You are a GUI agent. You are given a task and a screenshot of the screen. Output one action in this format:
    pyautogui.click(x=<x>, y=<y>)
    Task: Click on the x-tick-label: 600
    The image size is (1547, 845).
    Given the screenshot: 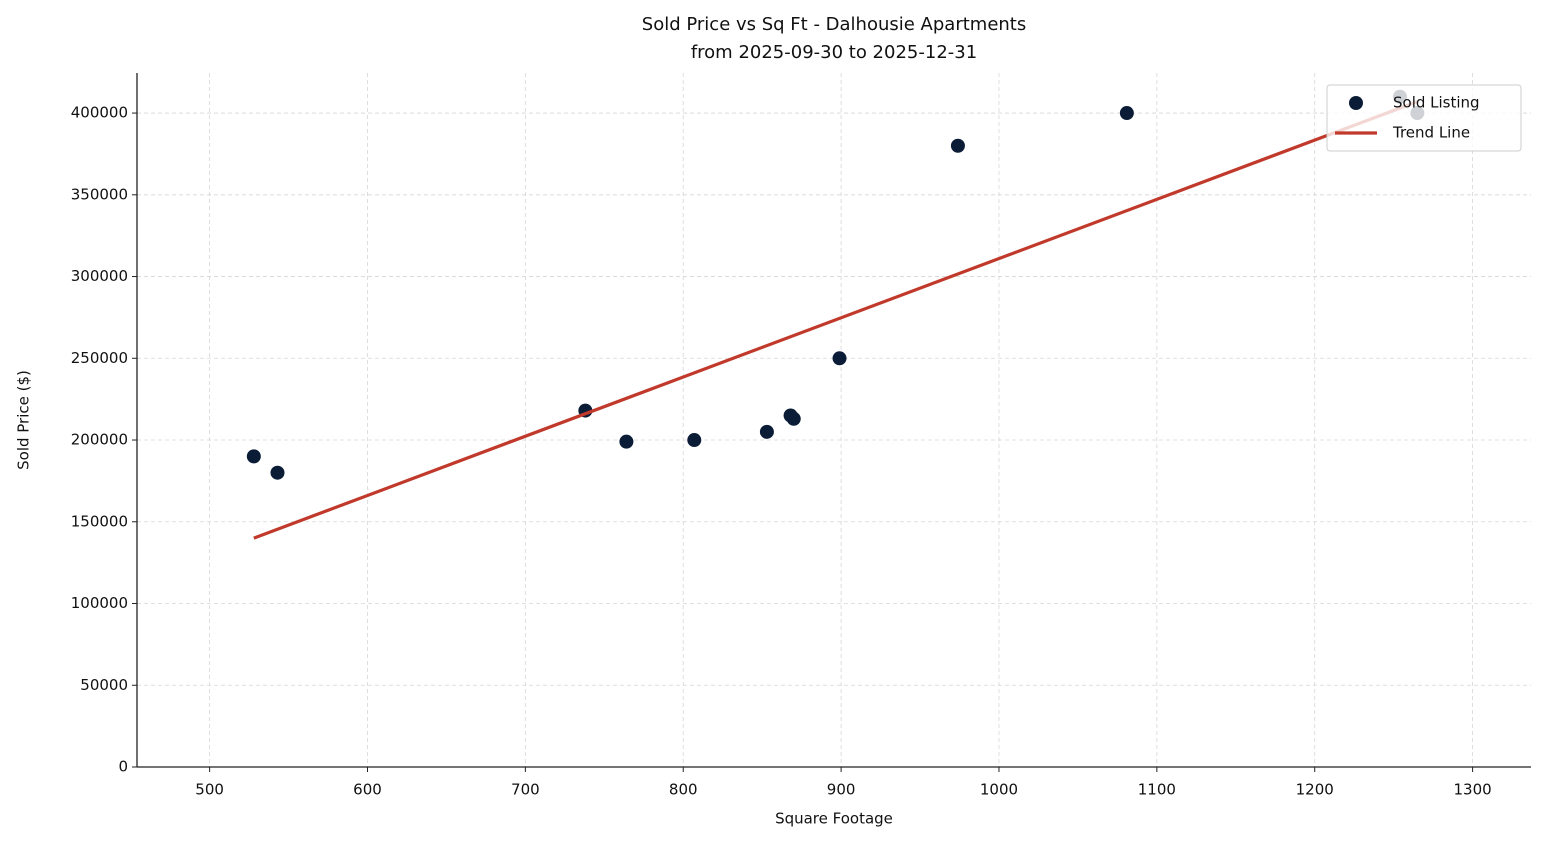 What is the action you would take?
    pyautogui.click(x=367, y=790)
    